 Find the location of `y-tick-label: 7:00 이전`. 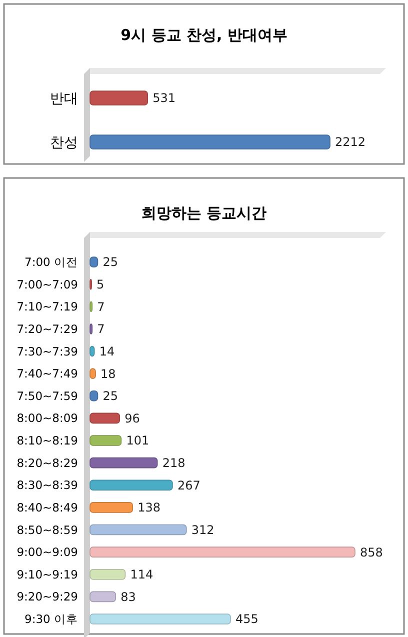

y-tick-label: 7:00 이전 is located at coordinates (51, 262).